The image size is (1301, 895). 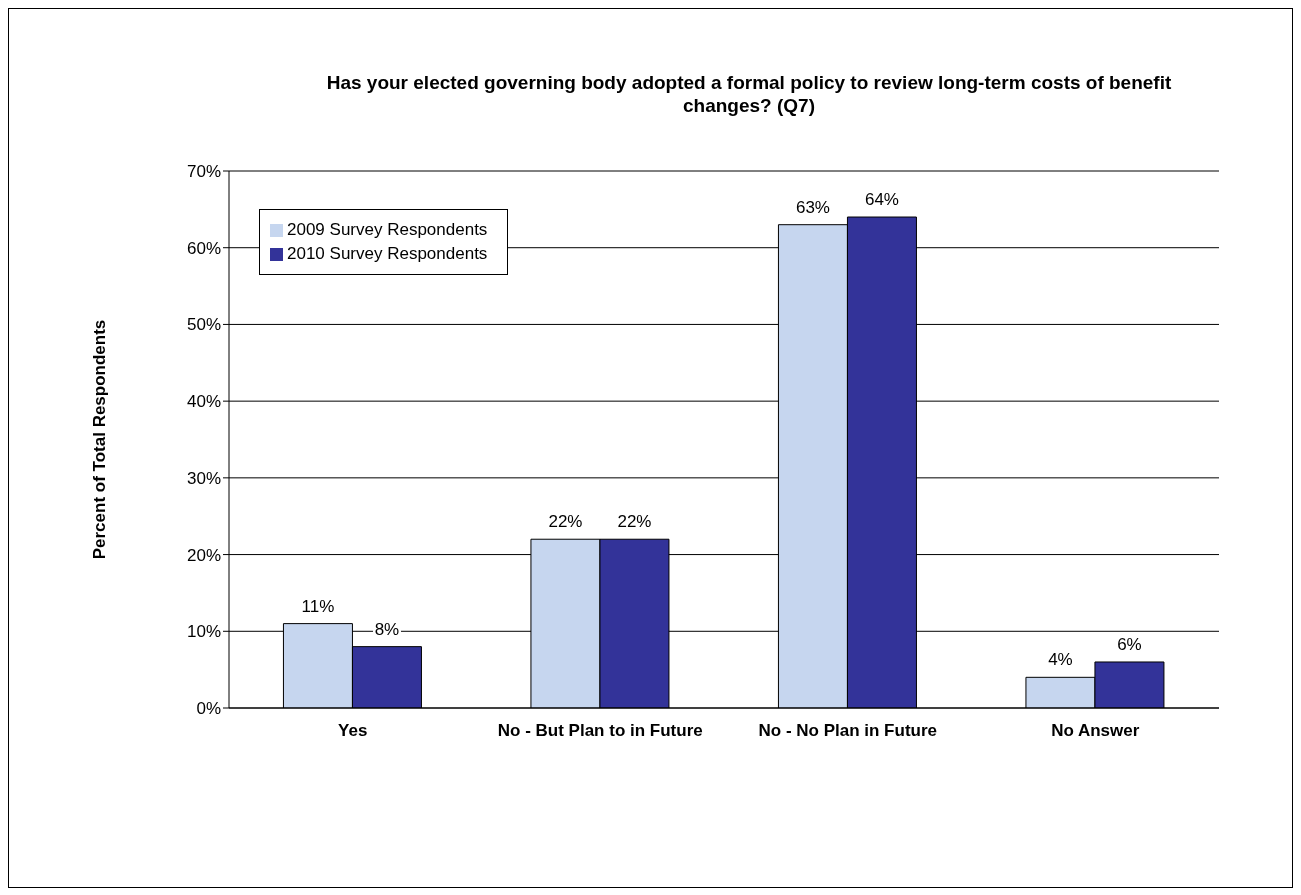 What do you see at coordinates (203, 555) in the screenshot?
I see `y-tick-label: 20%` at bounding box center [203, 555].